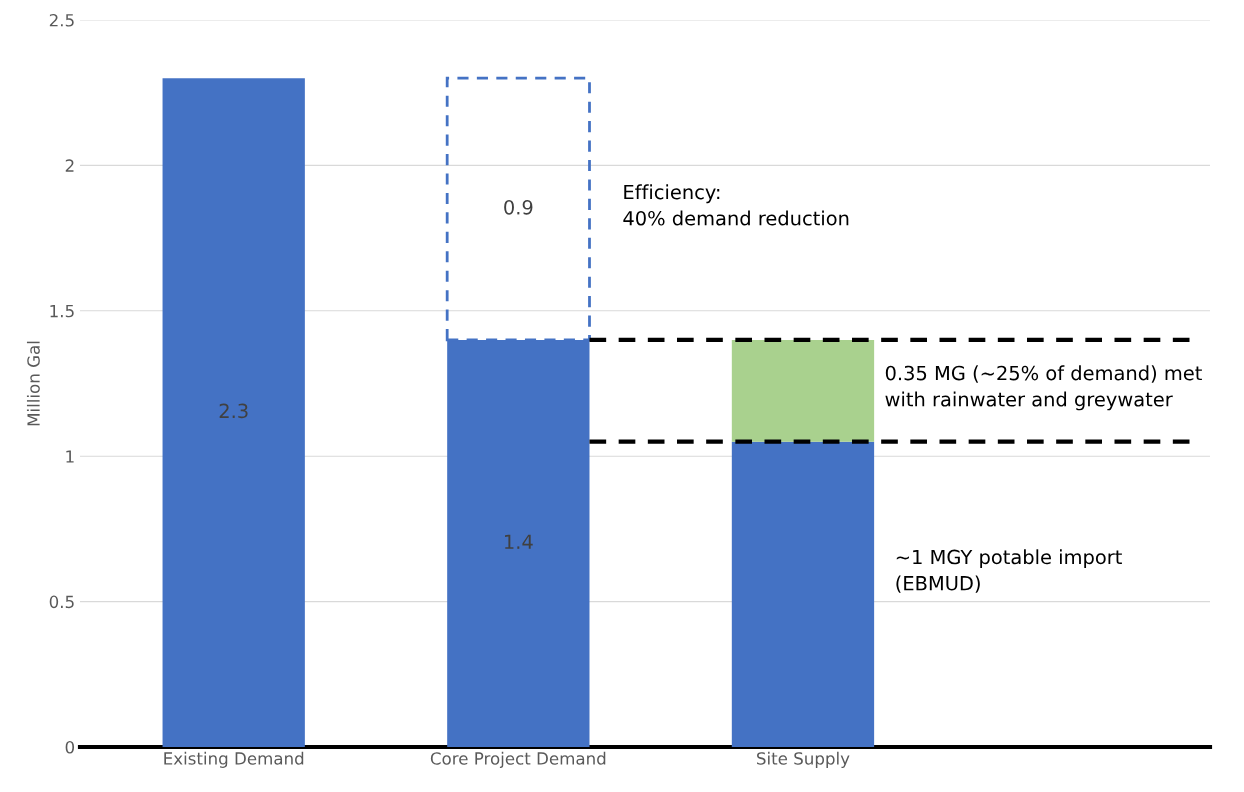 The width and height of the screenshot is (1244, 792). What do you see at coordinates (70, 456) in the screenshot?
I see `y-tick-label: 1` at bounding box center [70, 456].